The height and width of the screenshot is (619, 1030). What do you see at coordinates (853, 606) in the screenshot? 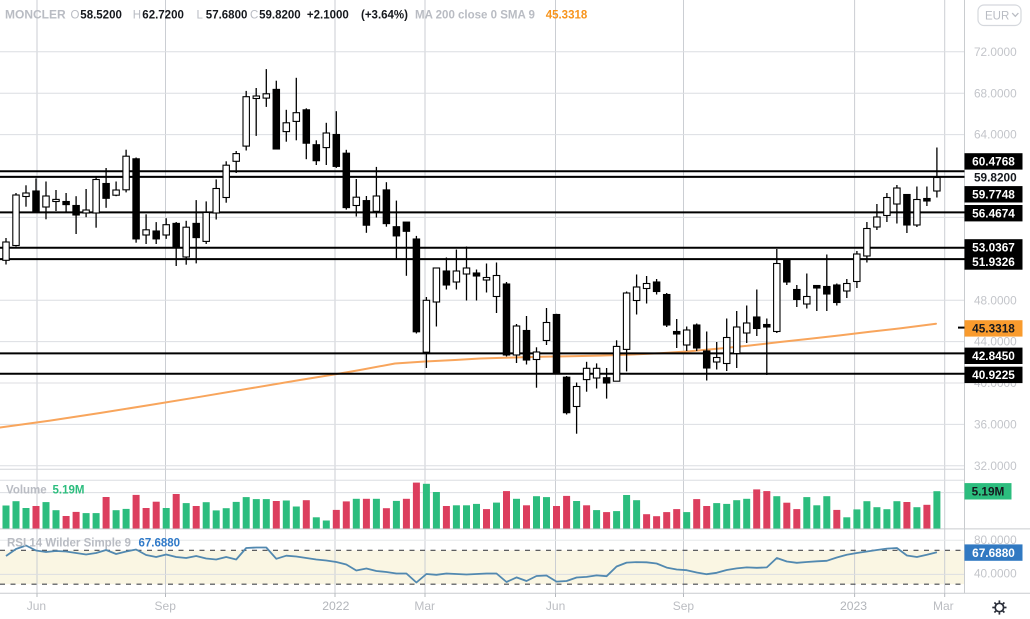
I see `svg-text: 2023` at bounding box center [853, 606].